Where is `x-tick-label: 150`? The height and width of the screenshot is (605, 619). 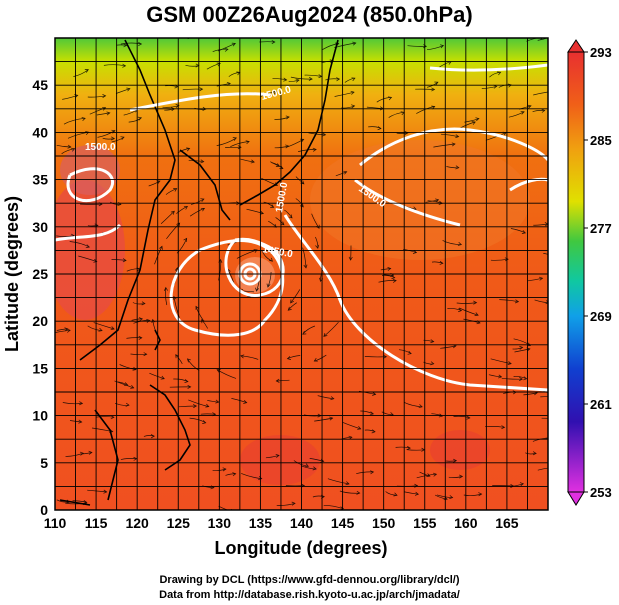 x-tick-label: 150 is located at coordinates (384, 523).